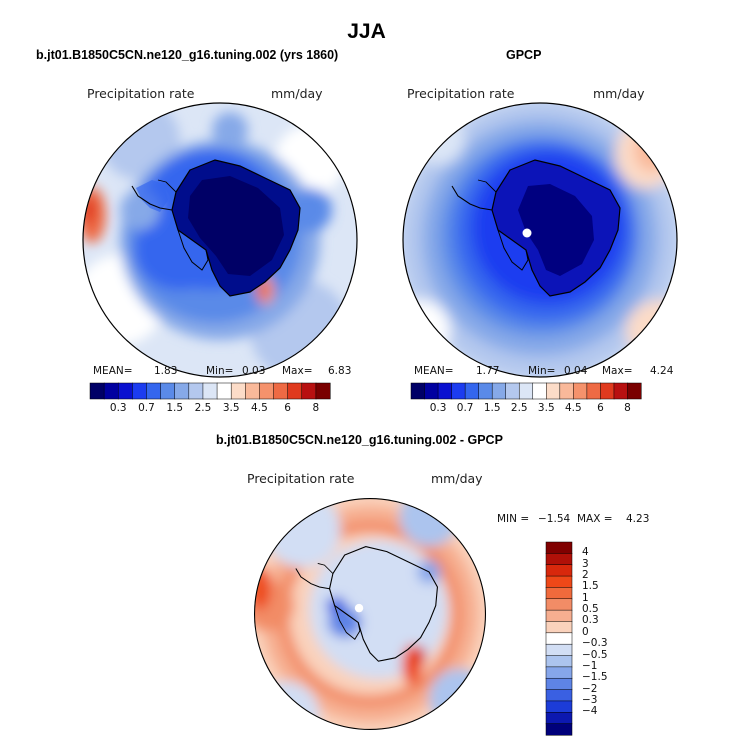 Image resolution: width=733 pixels, height=742 pixels. I want to click on colorbar-2-tick-label: 0.7, so click(465, 408).